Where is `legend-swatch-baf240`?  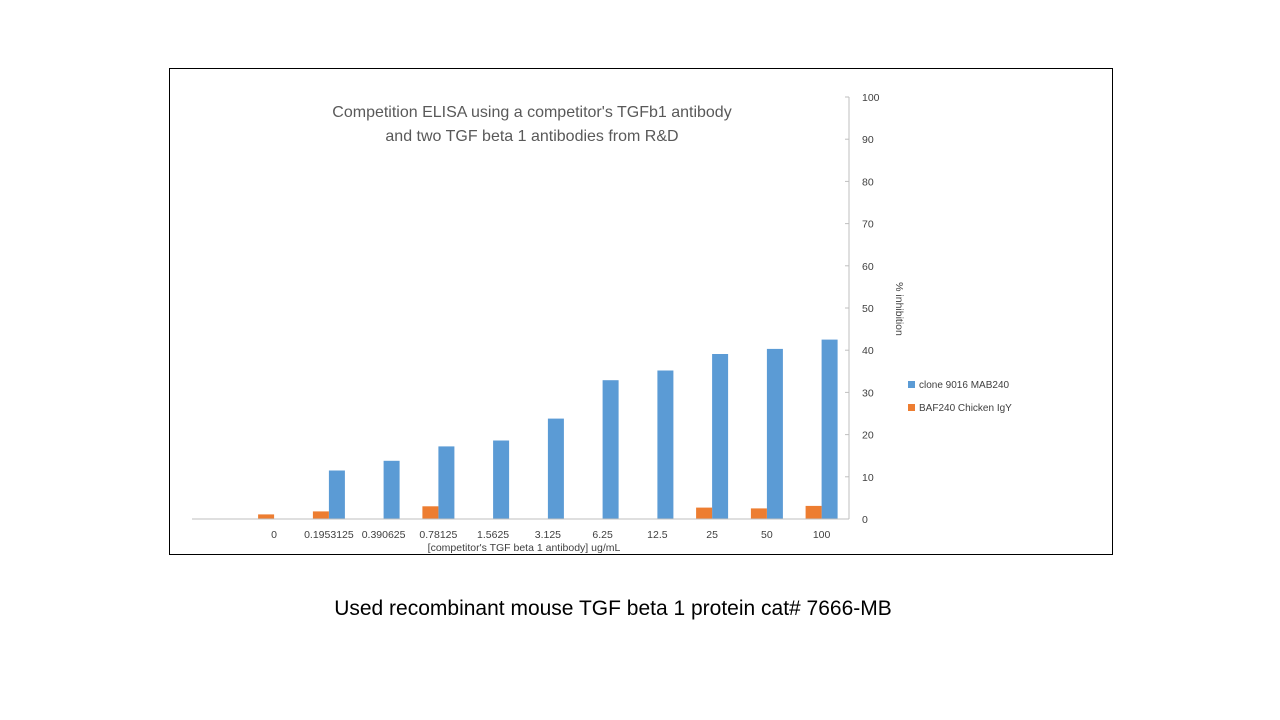 legend-swatch-baf240 is located at coordinates (911, 407).